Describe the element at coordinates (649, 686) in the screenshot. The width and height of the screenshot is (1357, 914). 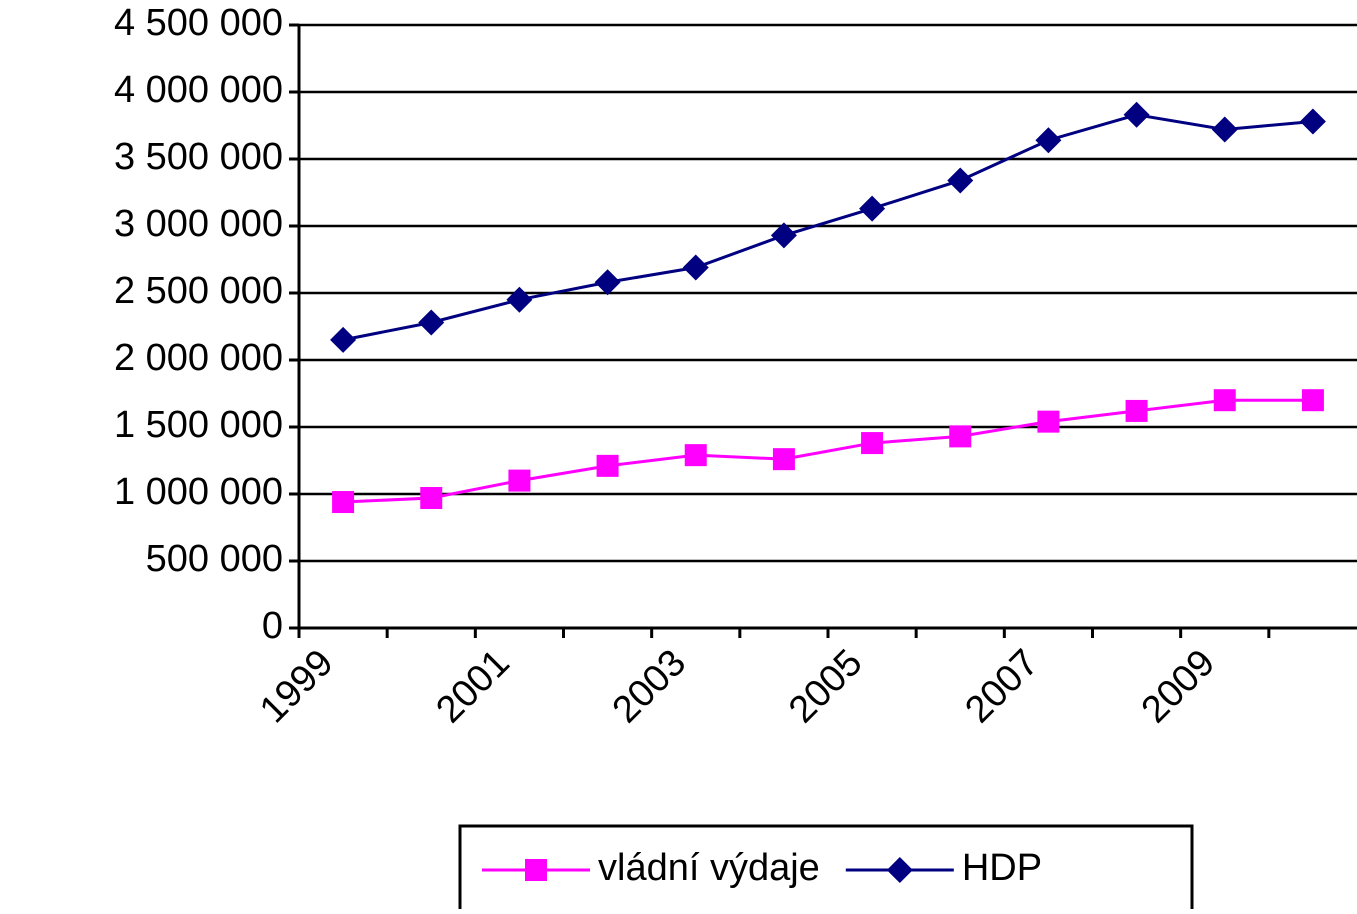
I see `x-tick-label: 2003` at that location.